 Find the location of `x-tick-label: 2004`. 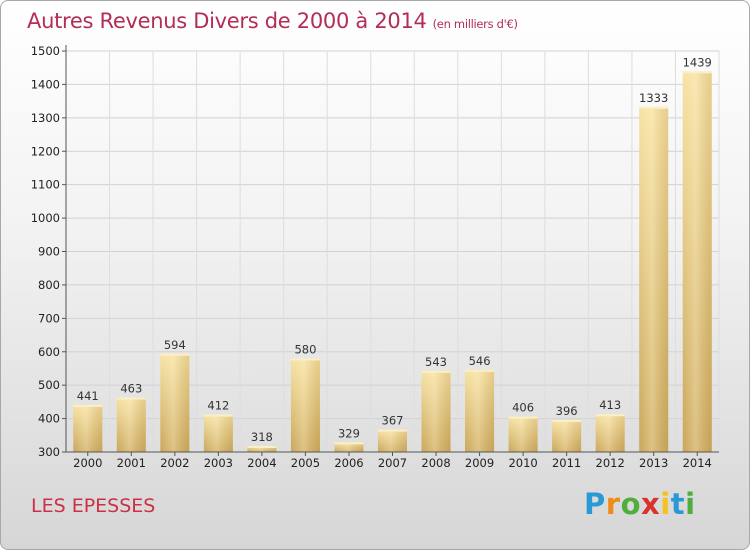

x-tick-label: 2004 is located at coordinates (261, 463).